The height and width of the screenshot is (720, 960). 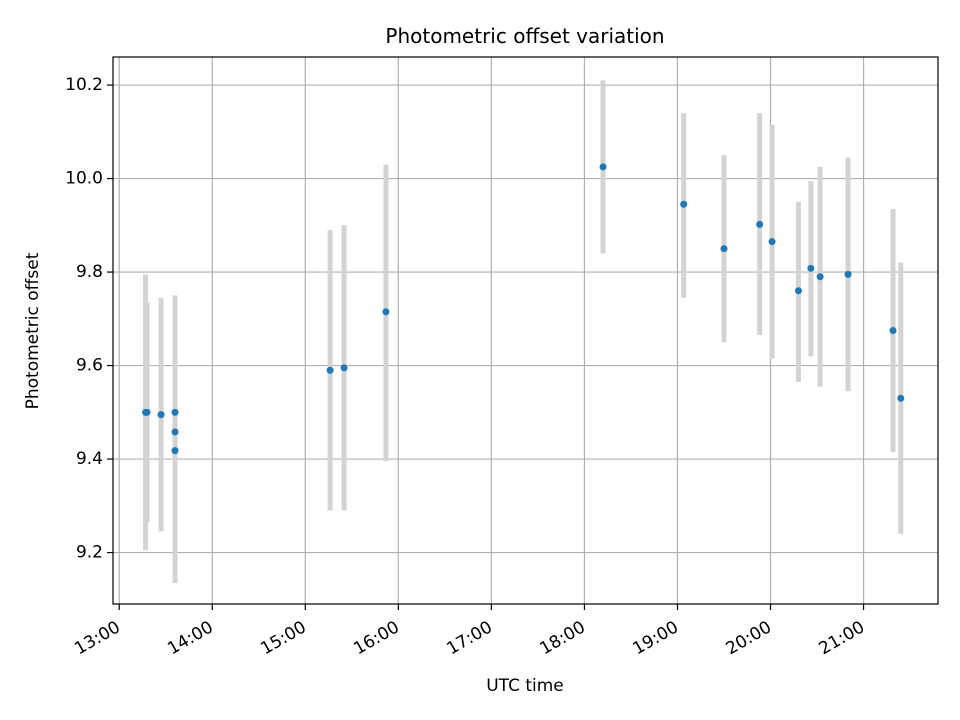 I want to click on y-tick-label: 9.6, so click(x=89, y=366).